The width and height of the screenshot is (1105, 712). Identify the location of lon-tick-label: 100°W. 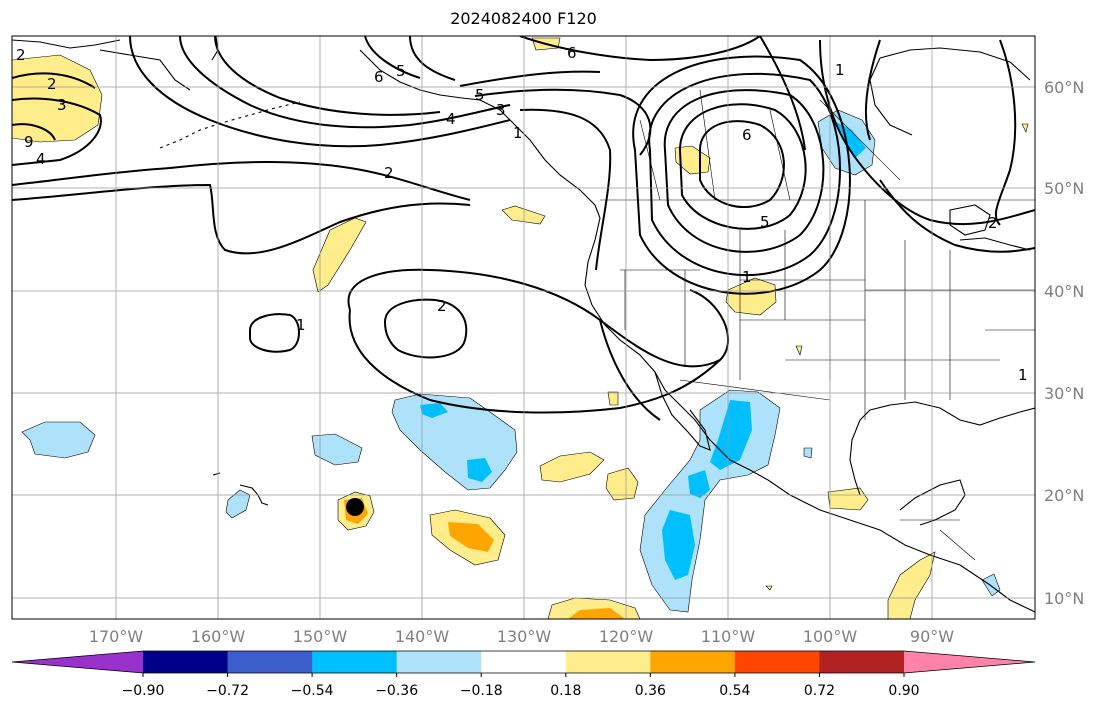
(830, 636).